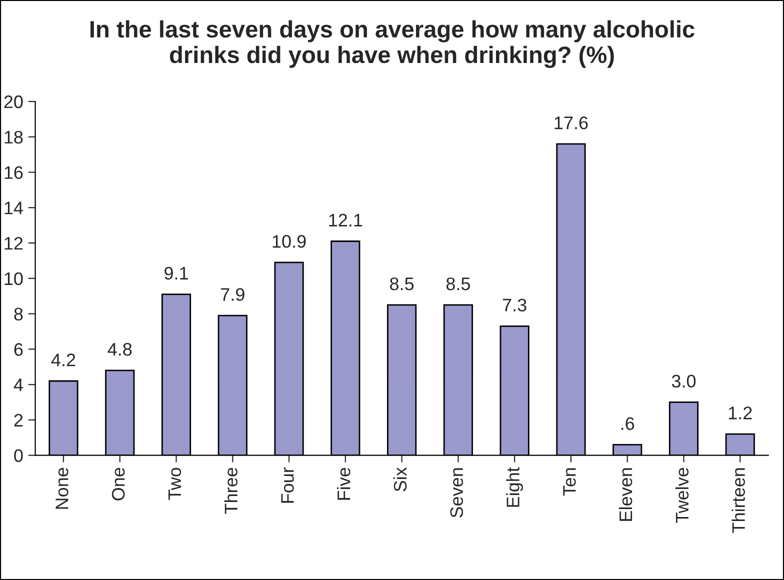 This screenshot has width=784, height=580. What do you see at coordinates (18, 385) in the screenshot?
I see `y-tick-label: 4` at bounding box center [18, 385].